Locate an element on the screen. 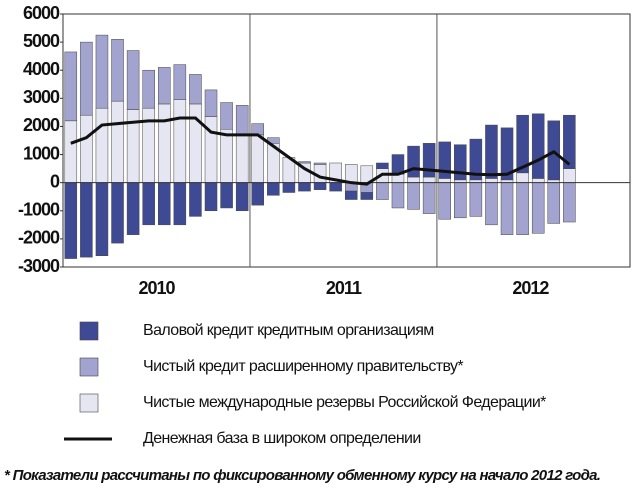 This screenshot has width=633, height=495. x-group-label: 2011 is located at coordinates (344, 288).